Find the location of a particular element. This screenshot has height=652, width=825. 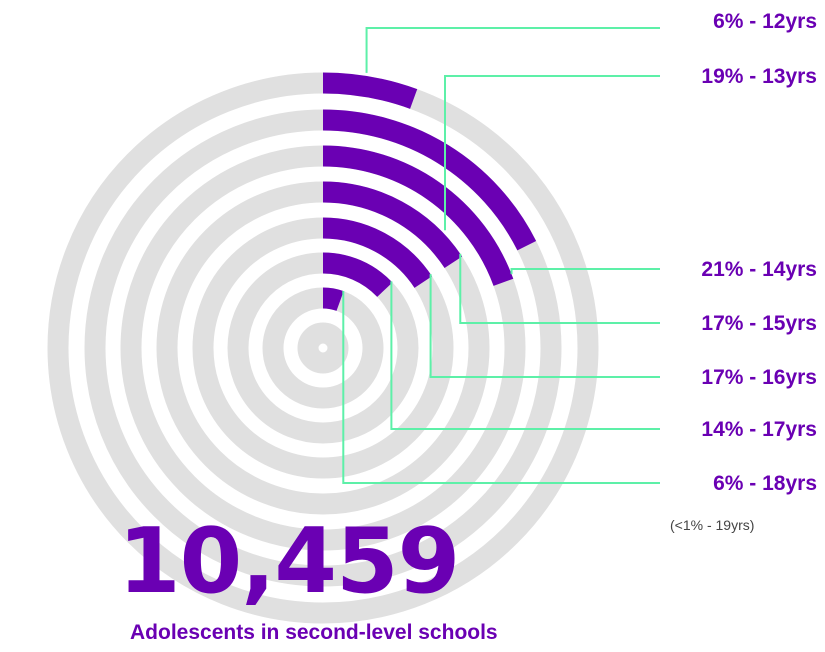

series-label-age-18: 6% - 18yrs is located at coordinates (765, 483).